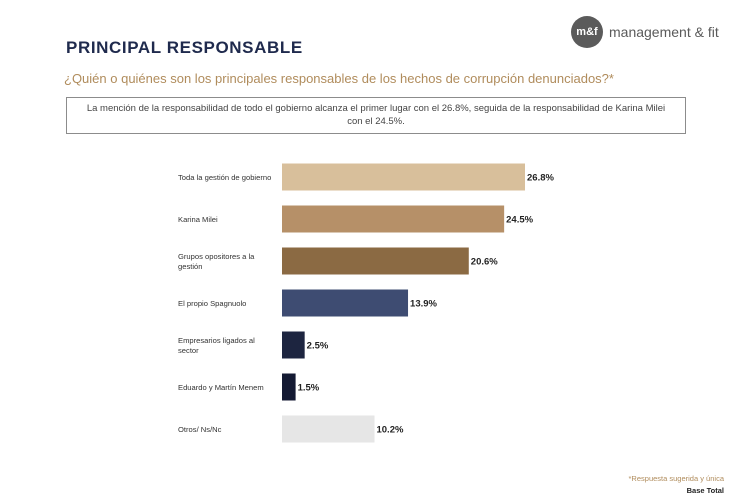 The height and width of the screenshot is (504, 730). What do you see at coordinates (221, 387) in the screenshot?
I see `category-label-6: Eduardo y Martín Menem` at bounding box center [221, 387].